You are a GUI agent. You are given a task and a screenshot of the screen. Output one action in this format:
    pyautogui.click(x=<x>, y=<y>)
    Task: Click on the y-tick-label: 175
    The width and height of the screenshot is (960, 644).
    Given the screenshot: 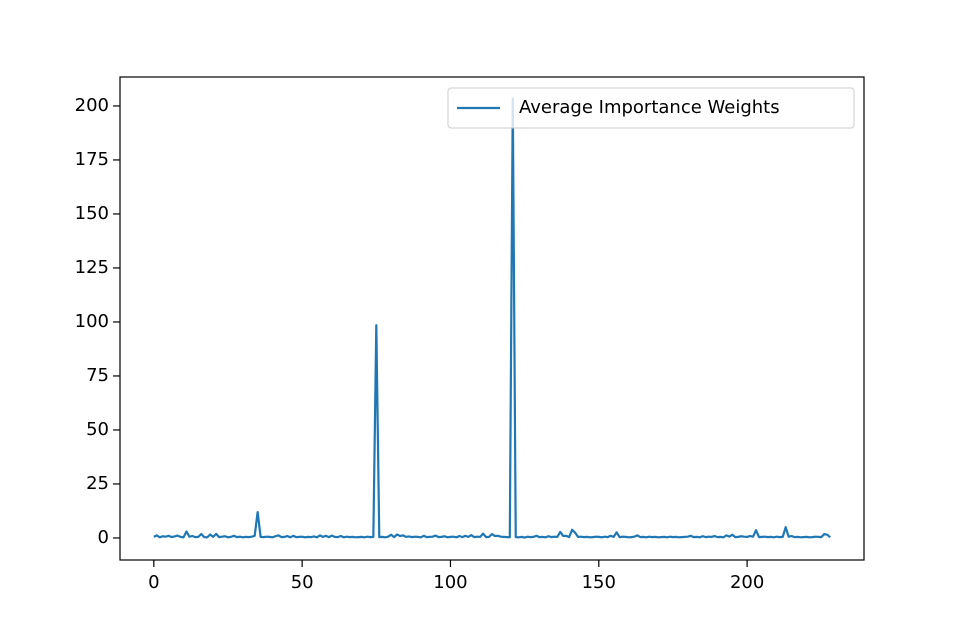 What is the action you would take?
    pyautogui.click(x=92, y=159)
    